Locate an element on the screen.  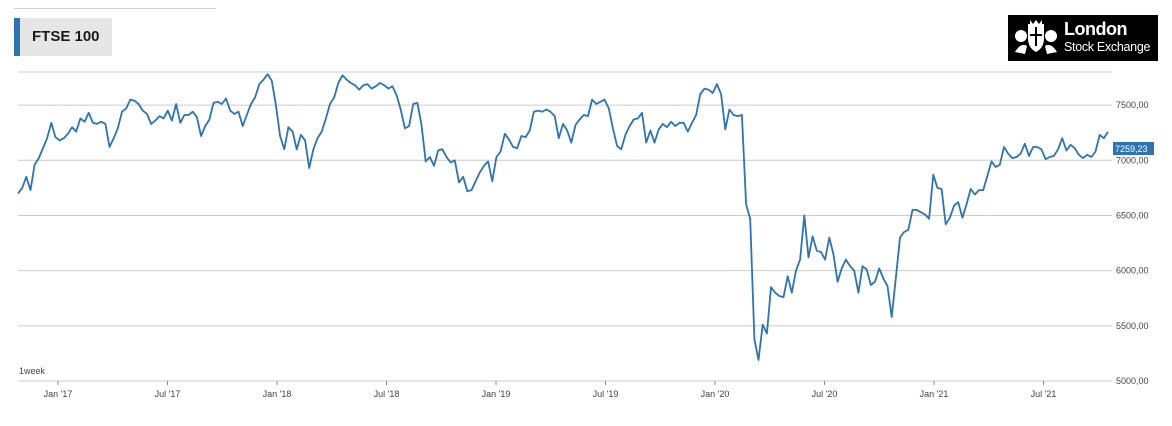
x-tick-label: Jan '21 is located at coordinates (934, 394).